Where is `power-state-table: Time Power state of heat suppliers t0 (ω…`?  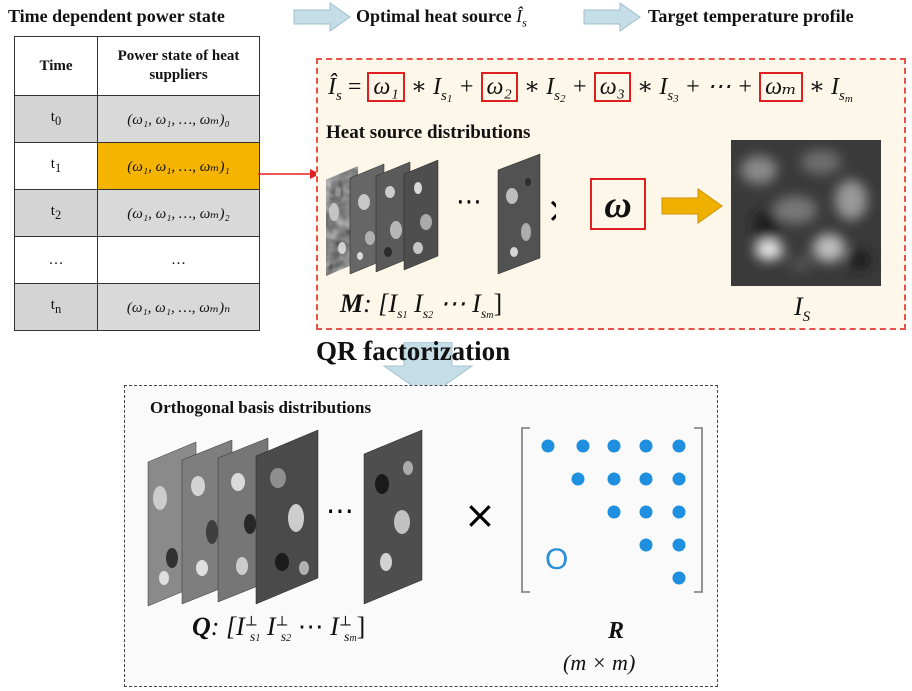 power-state-table: Time Power state of heat suppliers t0 (ω… is located at coordinates (137, 183).